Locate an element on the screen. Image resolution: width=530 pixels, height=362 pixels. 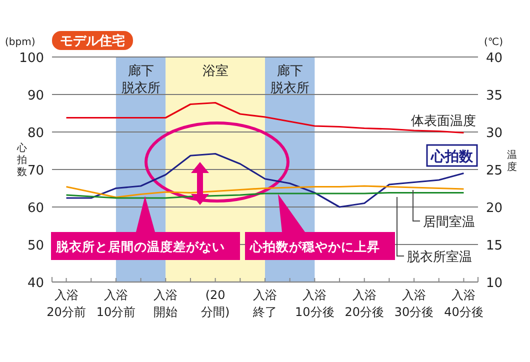
x-tick-label: 入浴終了 is located at coordinates (264, 303).